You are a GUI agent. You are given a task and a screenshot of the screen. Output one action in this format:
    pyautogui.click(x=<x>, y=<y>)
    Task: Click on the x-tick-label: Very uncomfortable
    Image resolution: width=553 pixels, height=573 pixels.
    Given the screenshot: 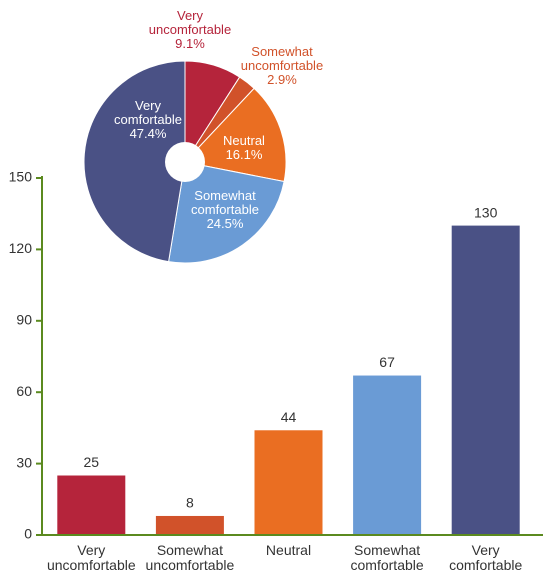 What is the action you would take?
    pyautogui.click(x=91, y=557)
    